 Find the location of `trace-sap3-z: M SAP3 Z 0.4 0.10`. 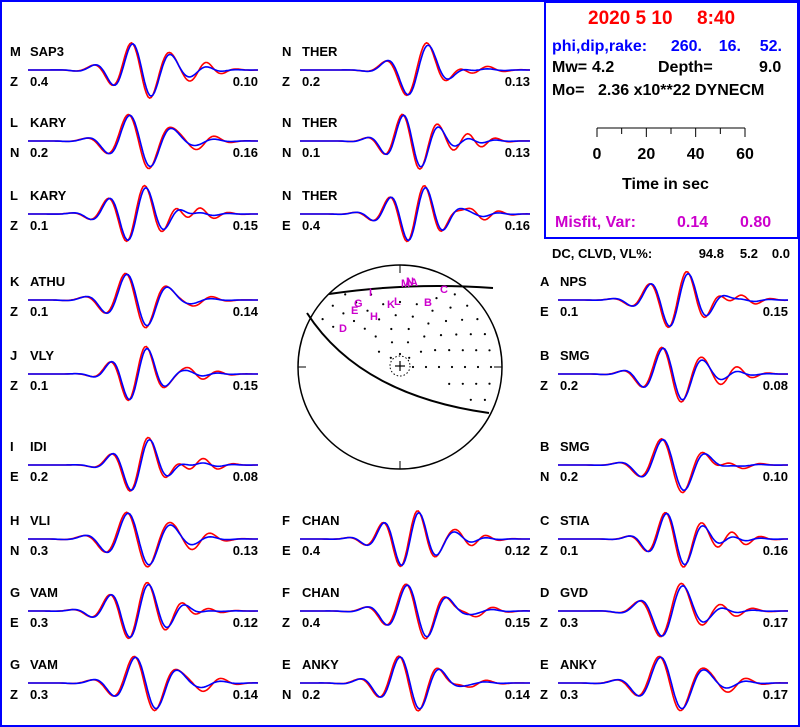

trace-sap3-z: M SAP3 Z 0.4 0.10 is located at coordinates (134, 70).